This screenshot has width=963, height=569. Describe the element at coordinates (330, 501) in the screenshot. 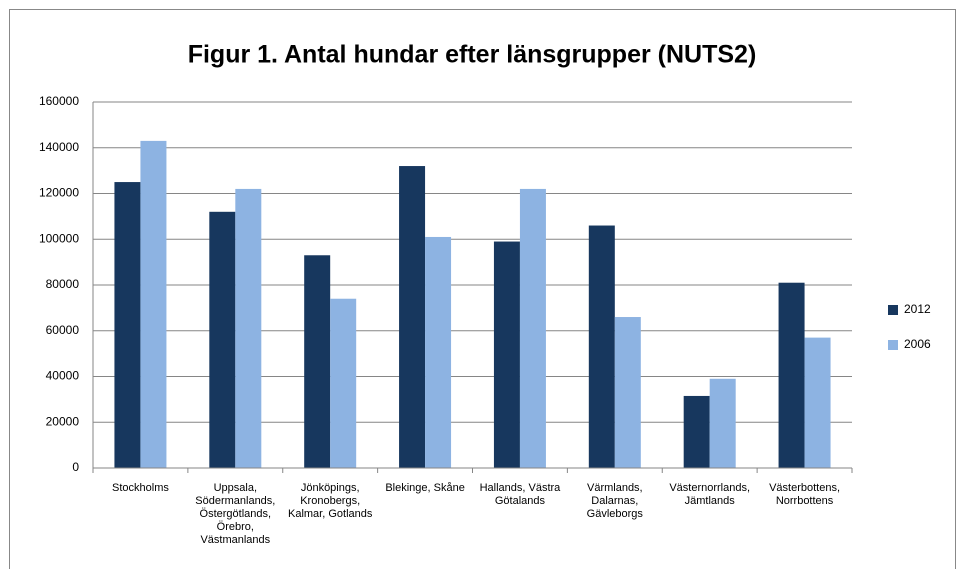

I see `x-tick-label: Jönköpings, Kronobergs, Kalmar, Gotlands` at that location.